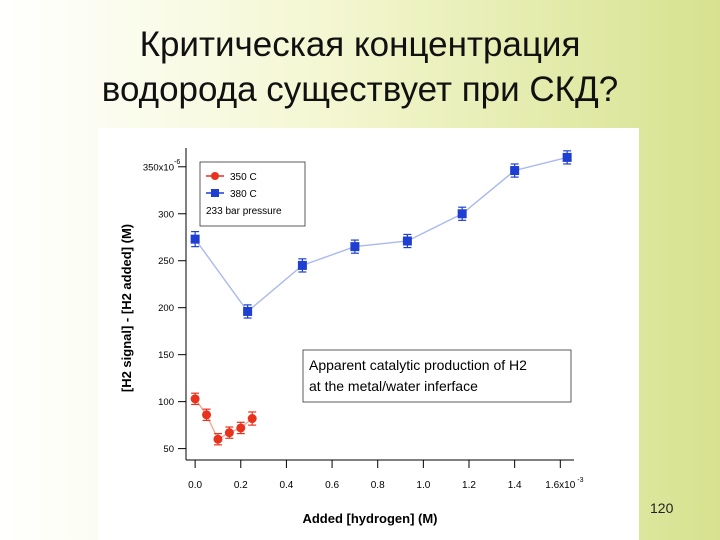 This screenshot has width=720, height=540. Describe the element at coordinates (166, 261) in the screenshot. I see `y-tick-label: 250` at that location.